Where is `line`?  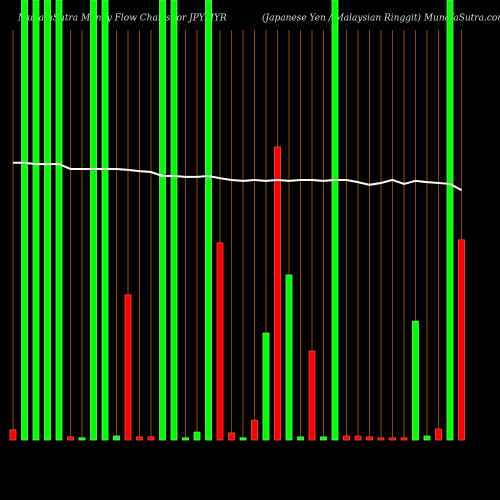
line is located at coordinates (237, 176).